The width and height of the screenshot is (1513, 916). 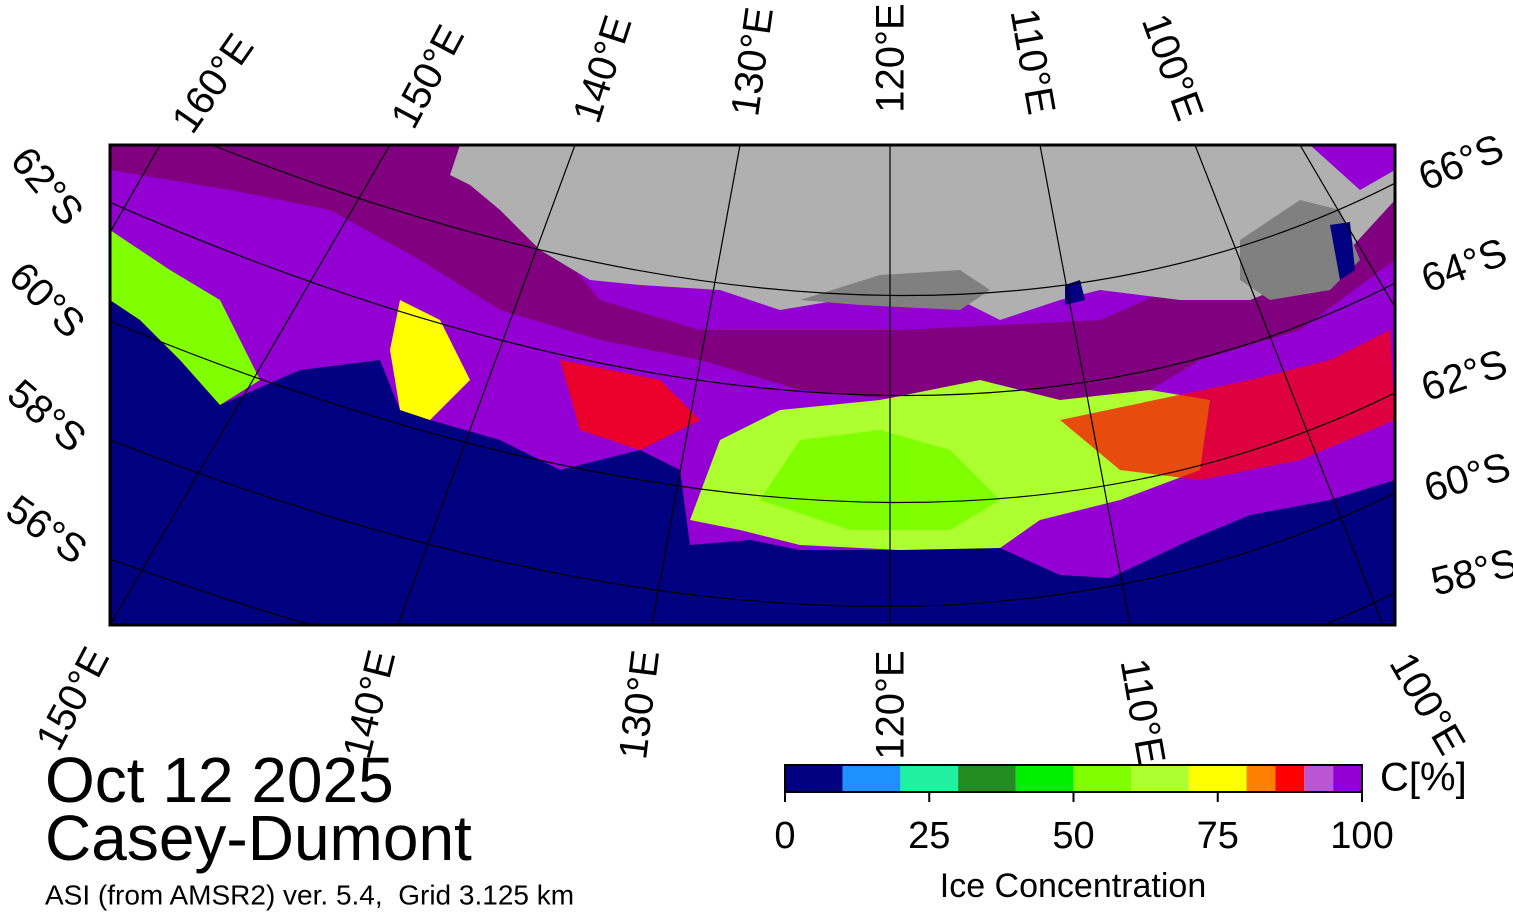 What do you see at coordinates (1361, 836) in the screenshot?
I see `colorbar-tick-label: 100` at bounding box center [1361, 836].